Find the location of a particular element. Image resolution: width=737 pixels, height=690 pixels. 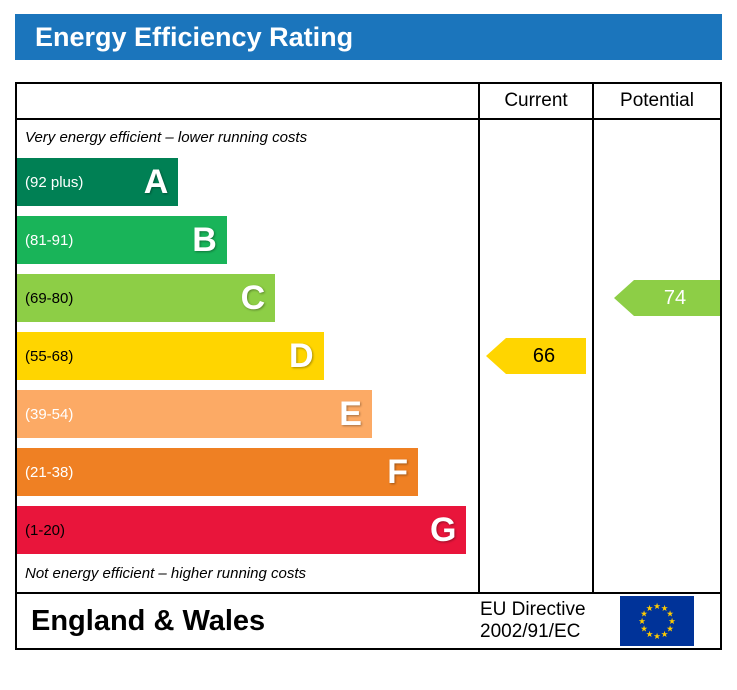

band-range-label: (21-38) is located at coordinates (49, 472).